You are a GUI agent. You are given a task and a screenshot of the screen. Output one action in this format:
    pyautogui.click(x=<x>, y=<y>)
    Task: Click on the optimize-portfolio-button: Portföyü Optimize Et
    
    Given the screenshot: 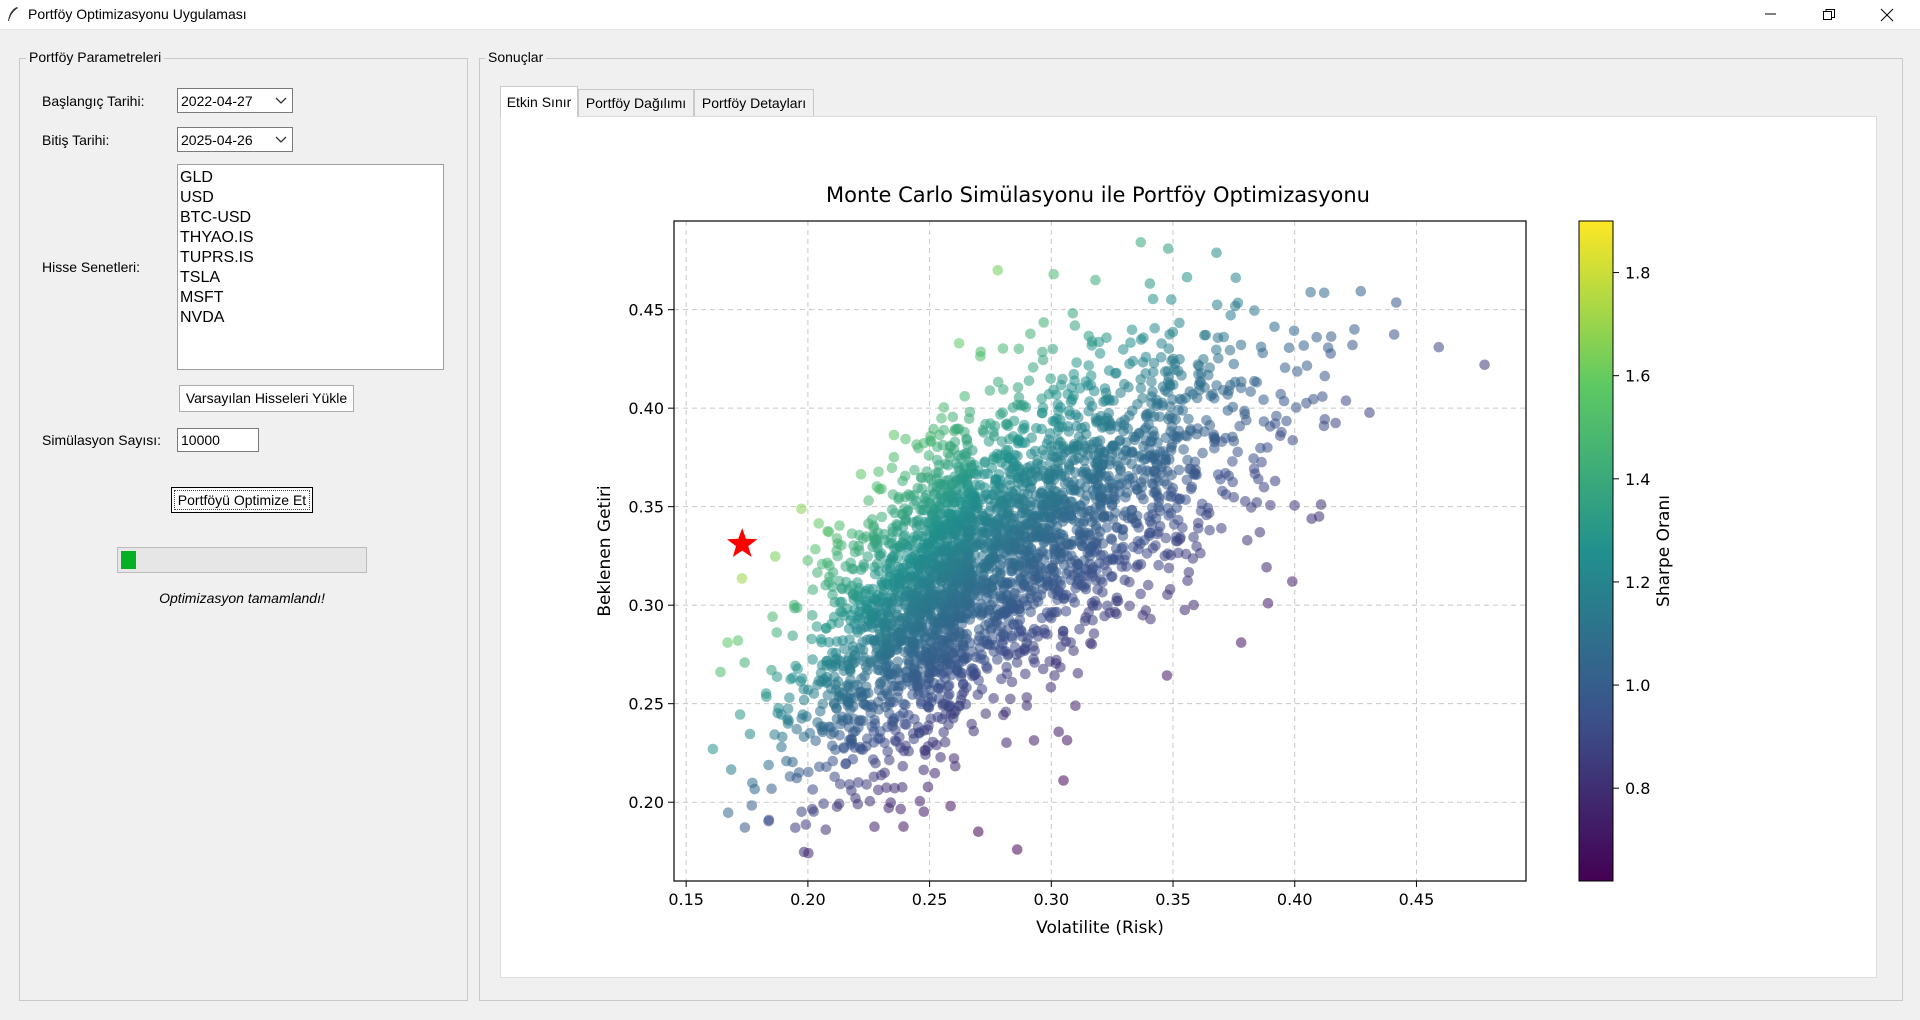 What is the action you would take?
    pyautogui.click(x=242, y=500)
    